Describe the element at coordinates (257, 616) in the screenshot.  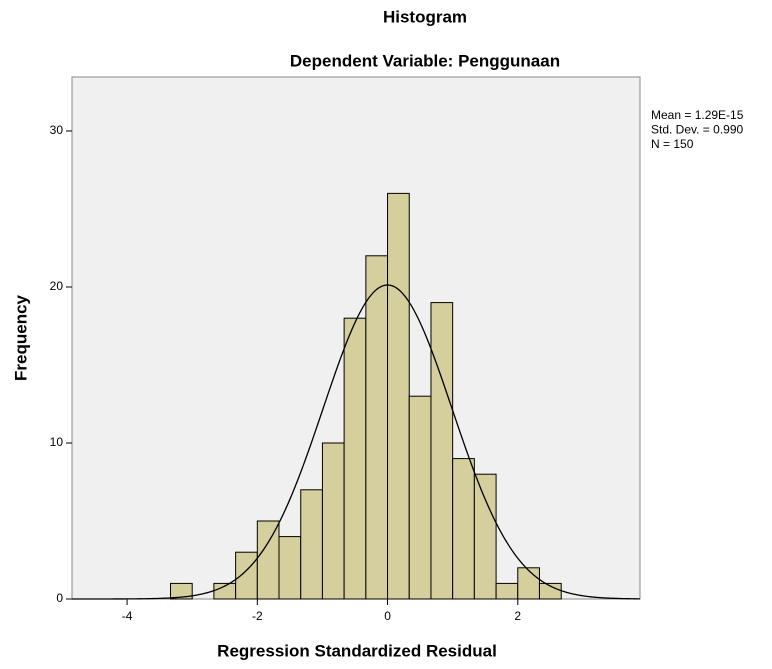
I see `x-tick-label: -2` at that location.